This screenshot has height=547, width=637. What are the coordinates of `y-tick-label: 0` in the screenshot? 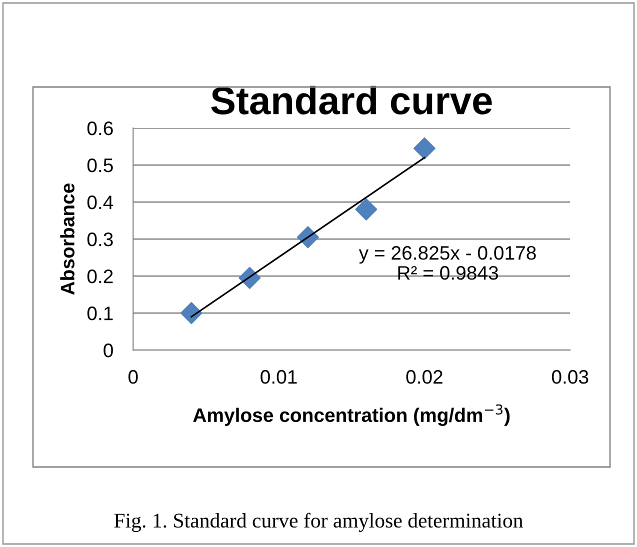 It's located at (108, 351).